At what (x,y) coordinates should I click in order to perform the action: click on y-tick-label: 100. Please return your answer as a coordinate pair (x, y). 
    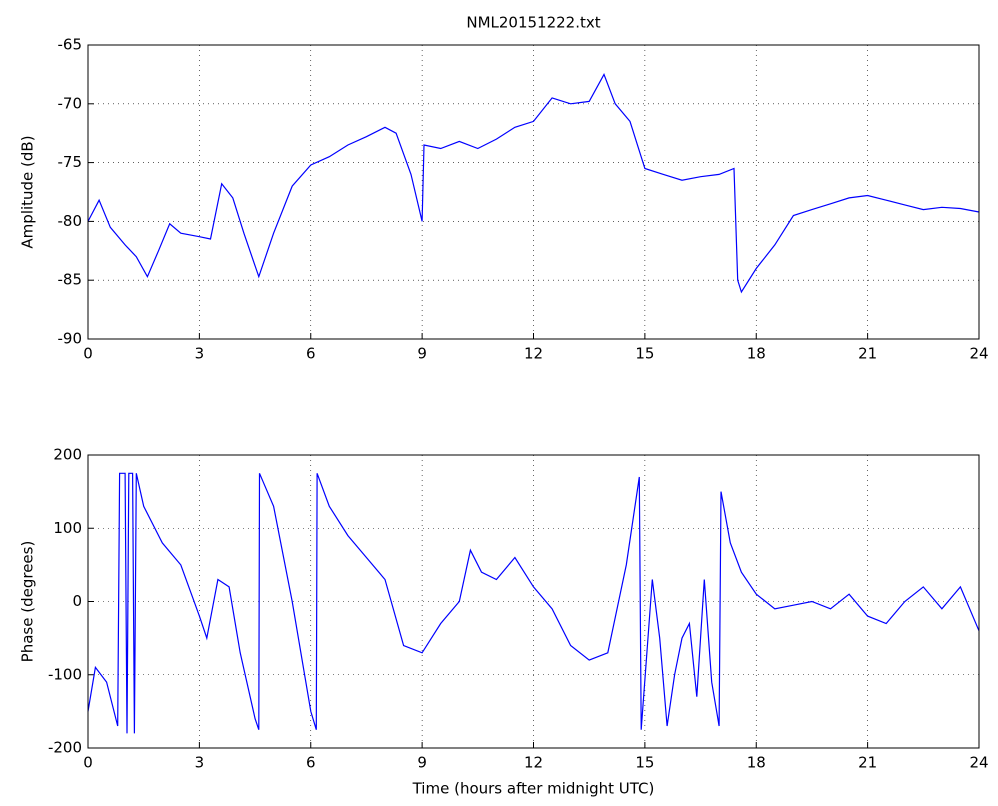
    Looking at the image, I should click on (67, 528).